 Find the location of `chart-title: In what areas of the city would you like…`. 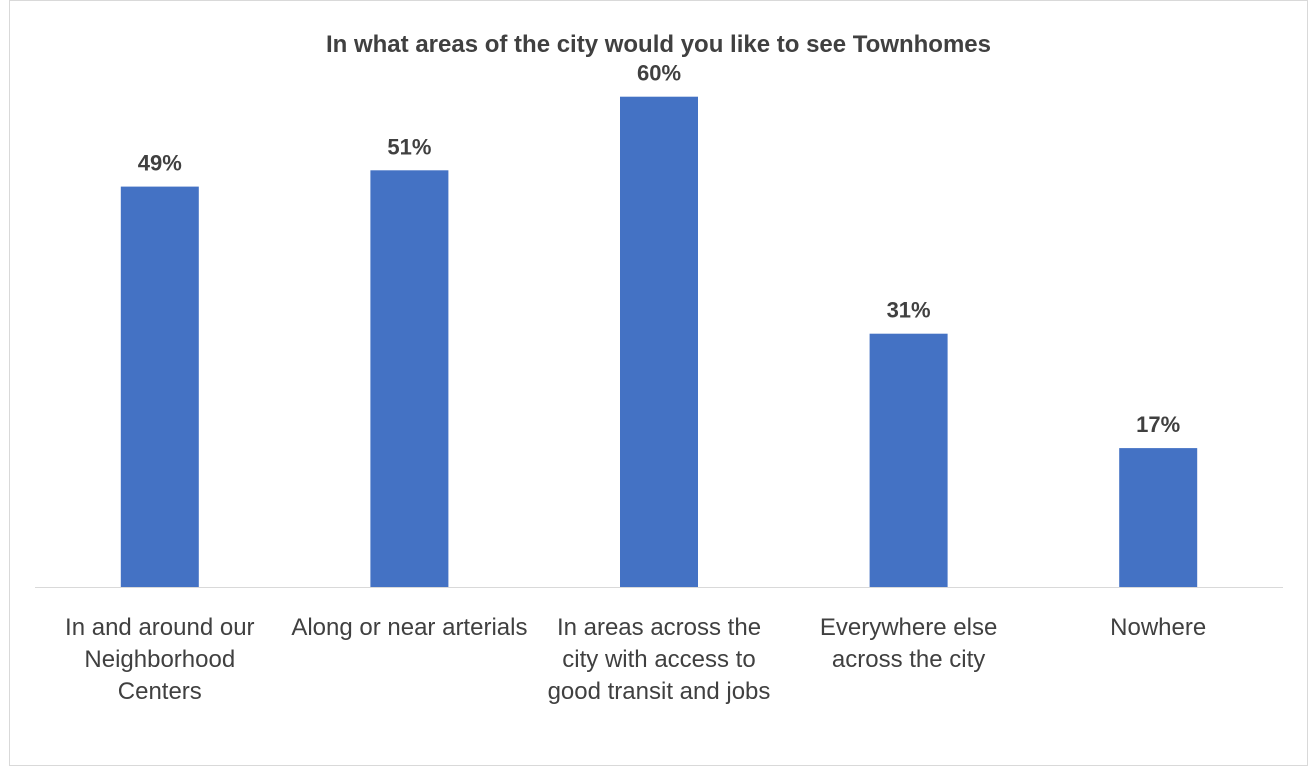

chart-title: In what areas of the city would you like… is located at coordinates (658, 44).